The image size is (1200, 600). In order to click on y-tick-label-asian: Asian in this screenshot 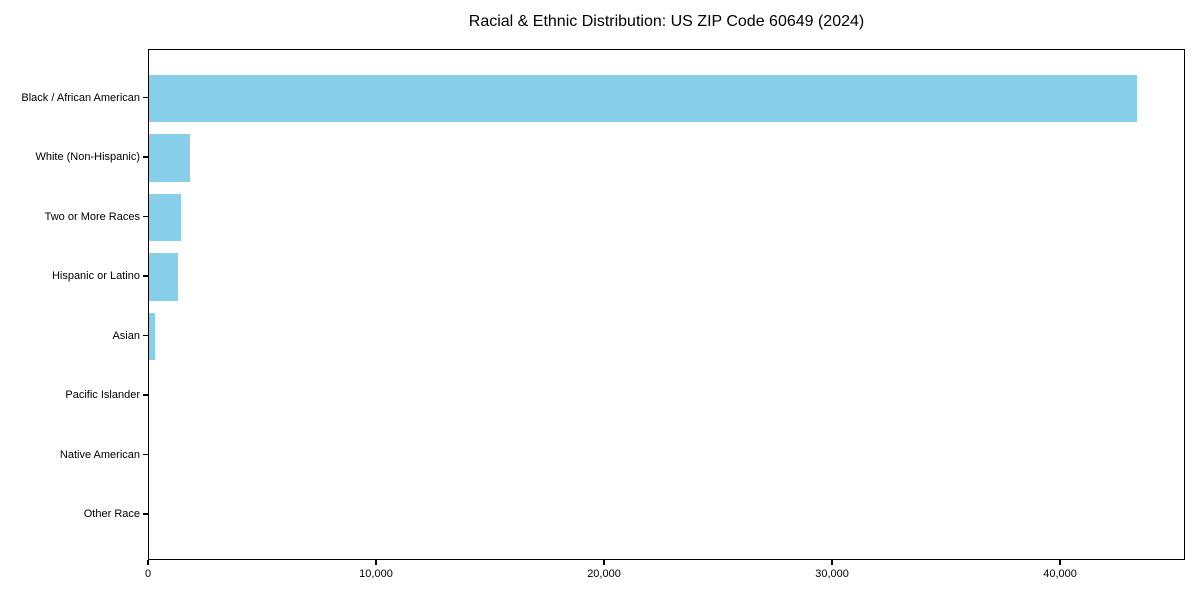, I will do `click(126, 335)`.